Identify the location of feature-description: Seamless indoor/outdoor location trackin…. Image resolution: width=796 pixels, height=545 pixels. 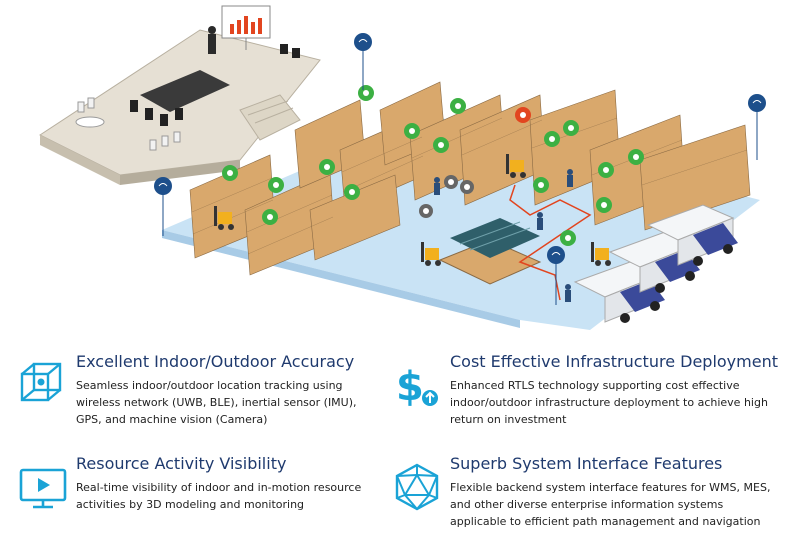
(216, 402).